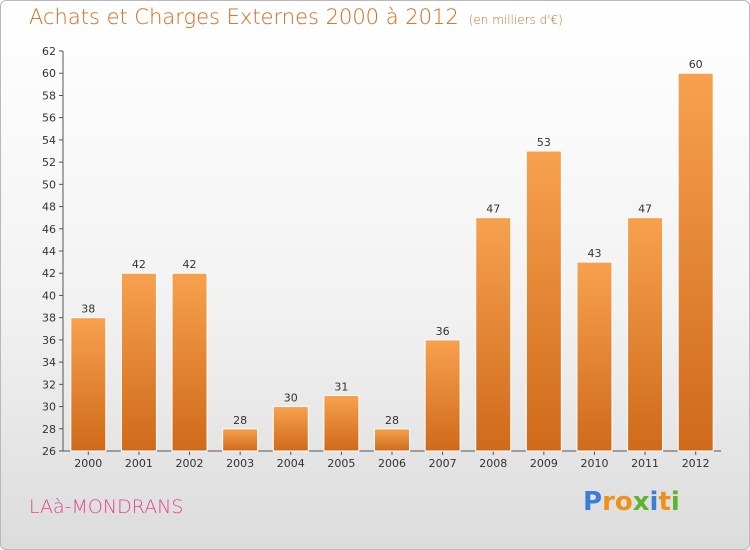  What do you see at coordinates (594, 463) in the screenshot?
I see `x-tick-label: 2010` at bounding box center [594, 463].